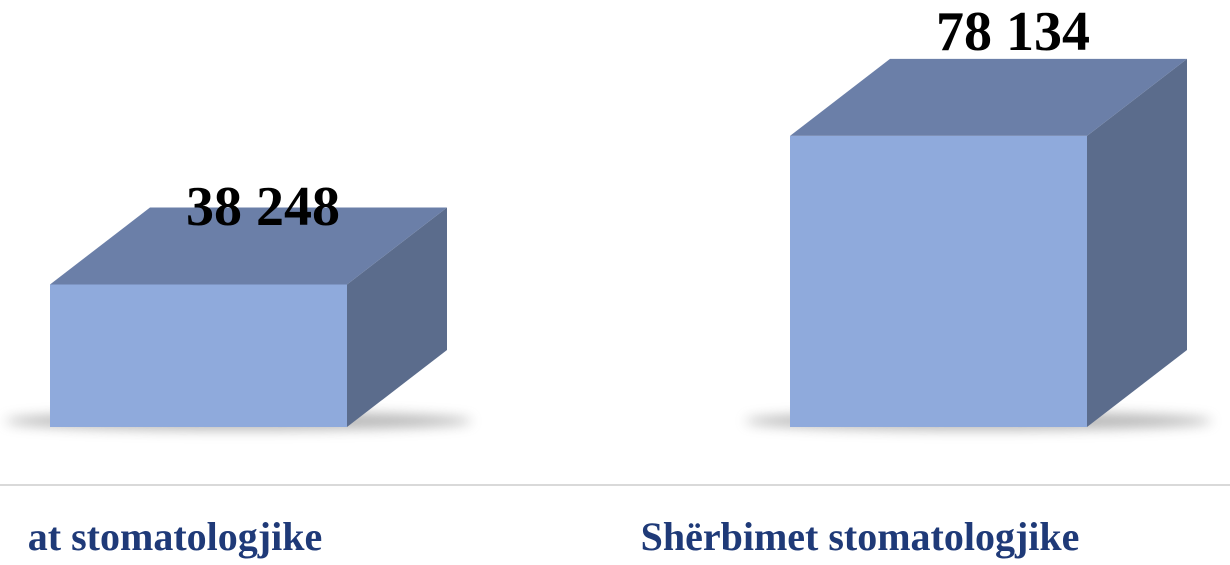  Describe the element at coordinates (1137, 243) in the screenshot. I see `bar-2-side` at that location.